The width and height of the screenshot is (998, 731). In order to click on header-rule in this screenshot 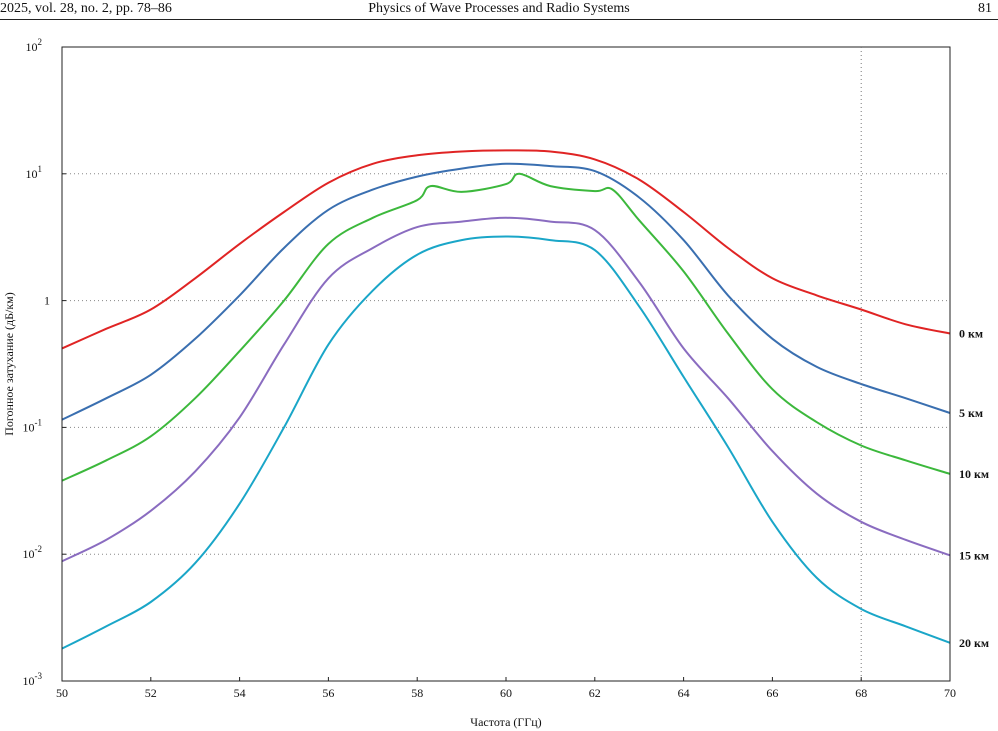, I will do `click(499, 19)`.